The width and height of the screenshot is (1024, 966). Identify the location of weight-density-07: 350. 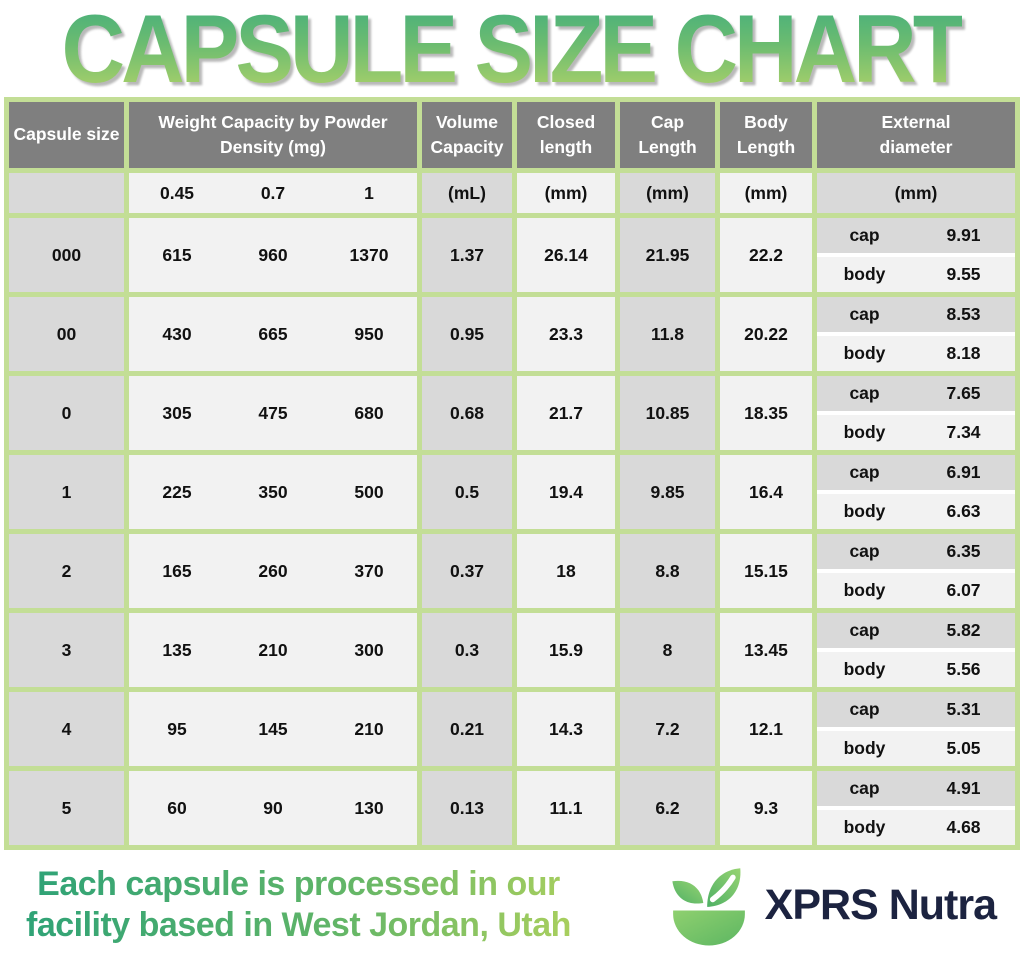
(273, 491).